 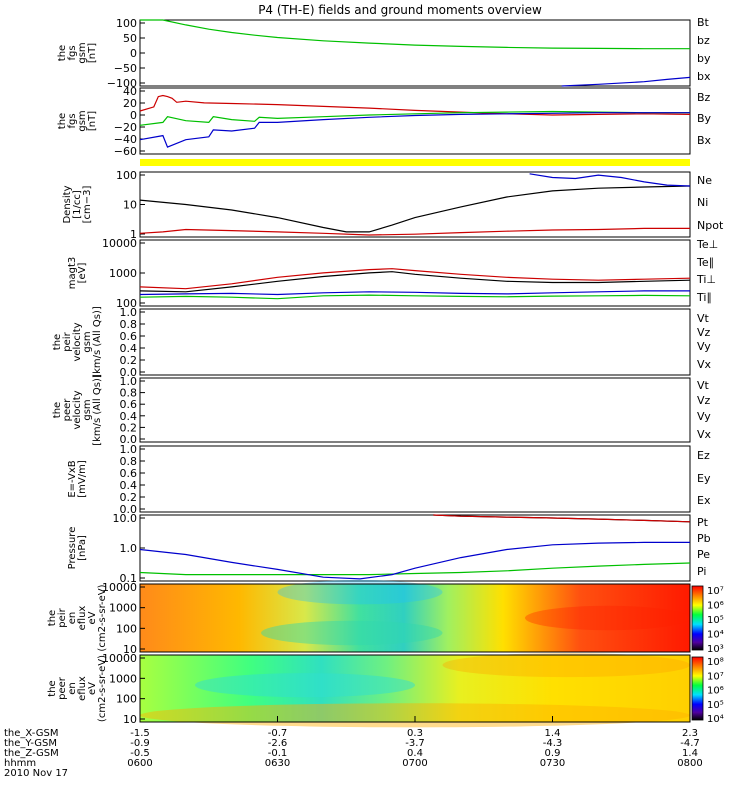 I want to click on ylabel: thepeirvelocitygsm[km/s (All Qs)], so click(x=77, y=342).